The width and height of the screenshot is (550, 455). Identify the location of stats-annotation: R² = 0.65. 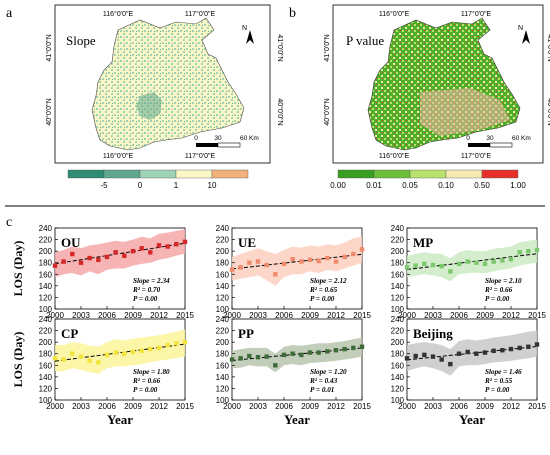
(323, 290).